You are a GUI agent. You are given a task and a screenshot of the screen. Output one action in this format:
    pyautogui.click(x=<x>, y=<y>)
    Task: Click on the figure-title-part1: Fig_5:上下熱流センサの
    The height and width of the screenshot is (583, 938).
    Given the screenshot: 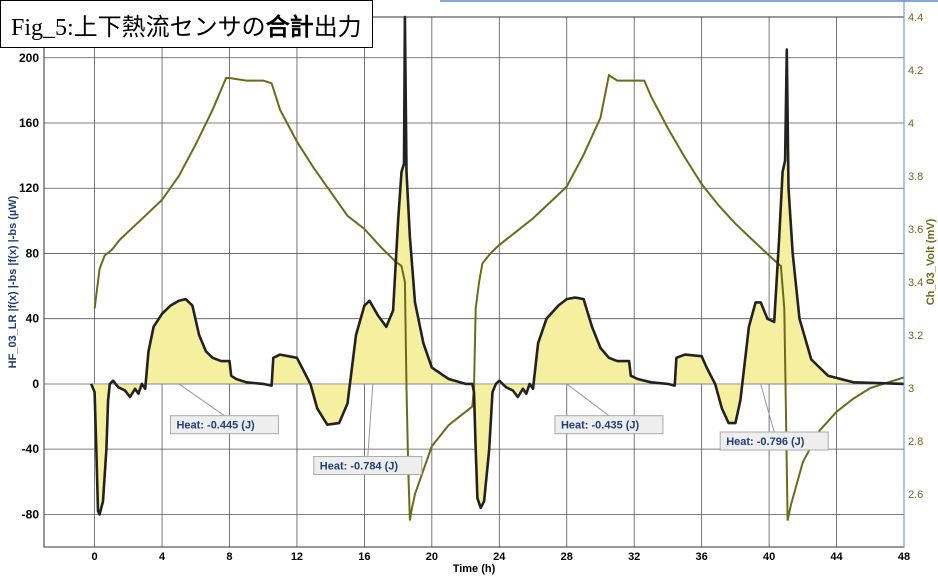 What is the action you would take?
    pyautogui.click(x=138, y=27)
    